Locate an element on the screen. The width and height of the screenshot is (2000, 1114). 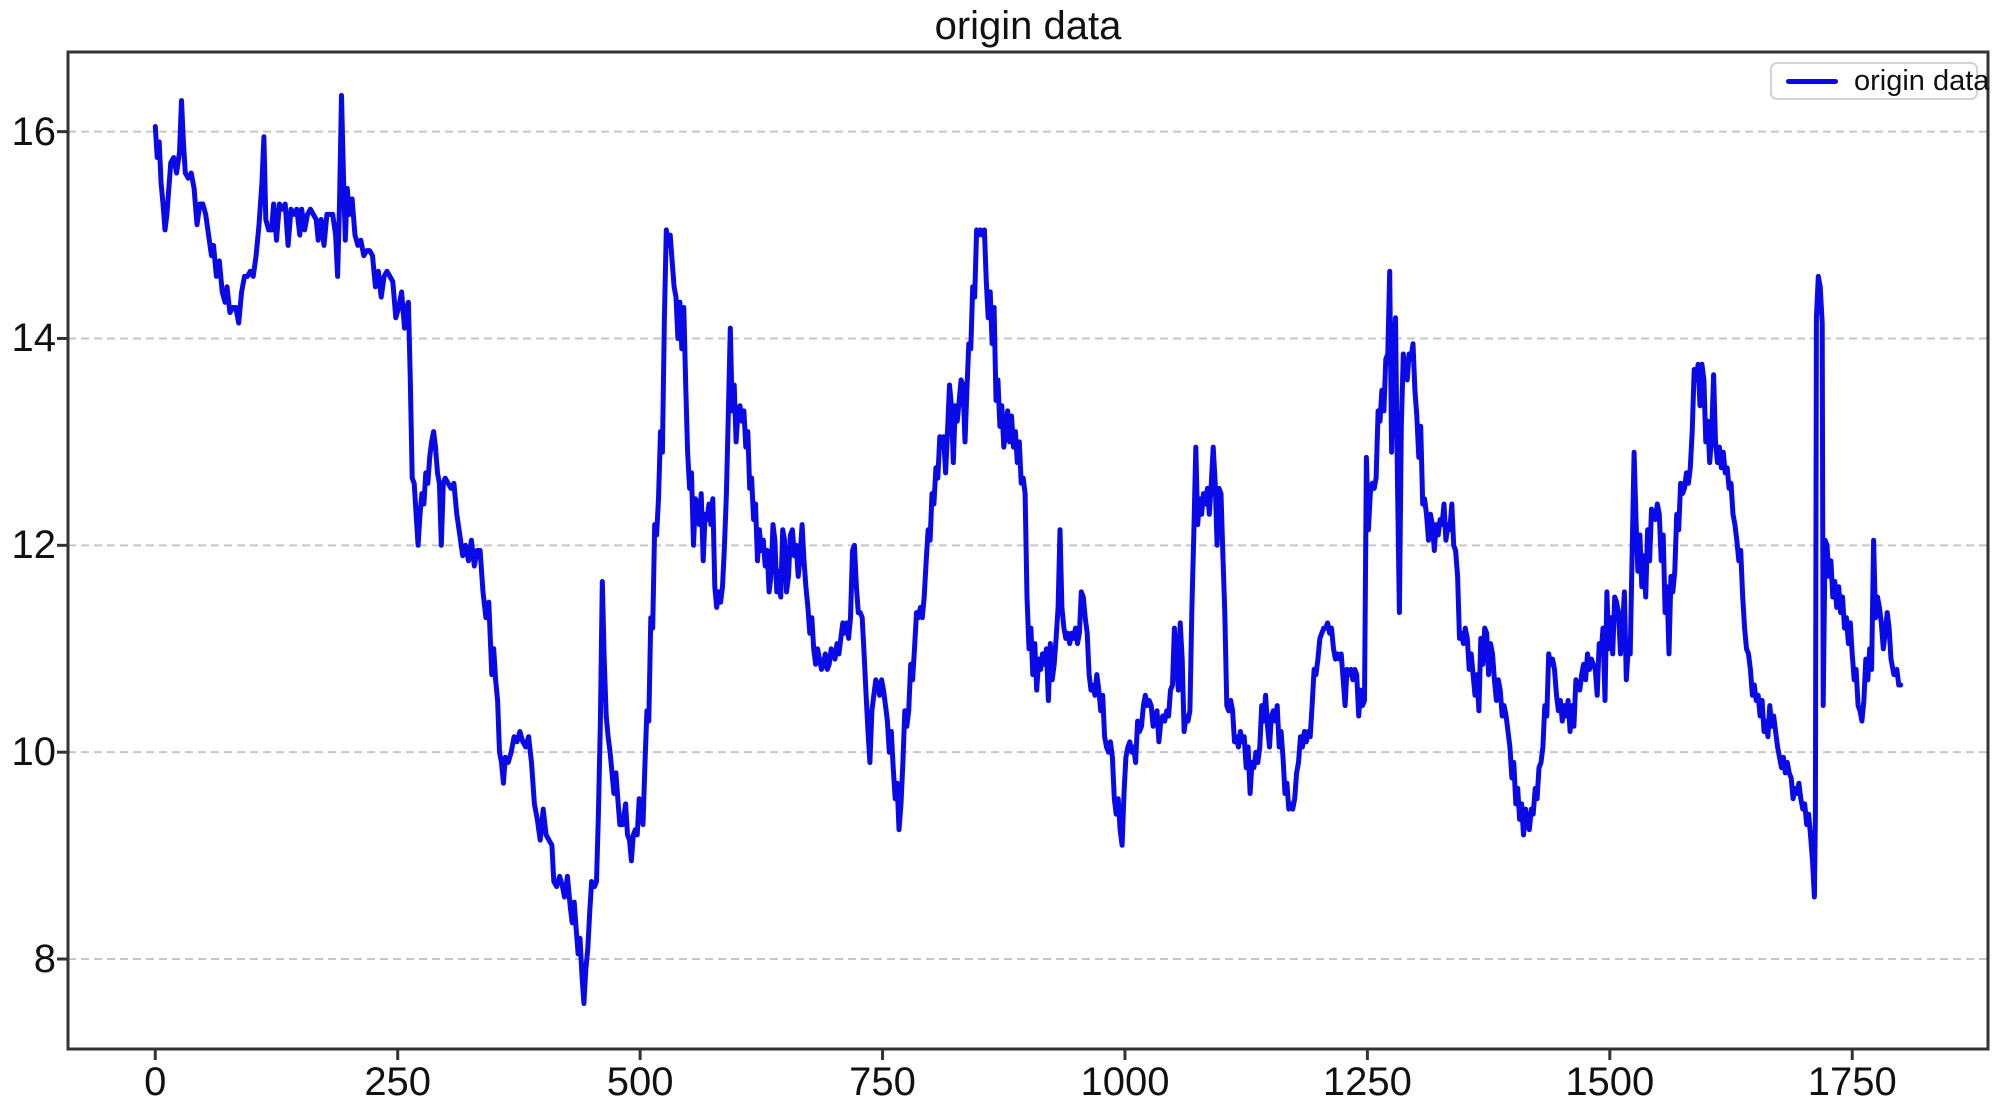
legend-line-sample-icon is located at coordinates (1812, 81).